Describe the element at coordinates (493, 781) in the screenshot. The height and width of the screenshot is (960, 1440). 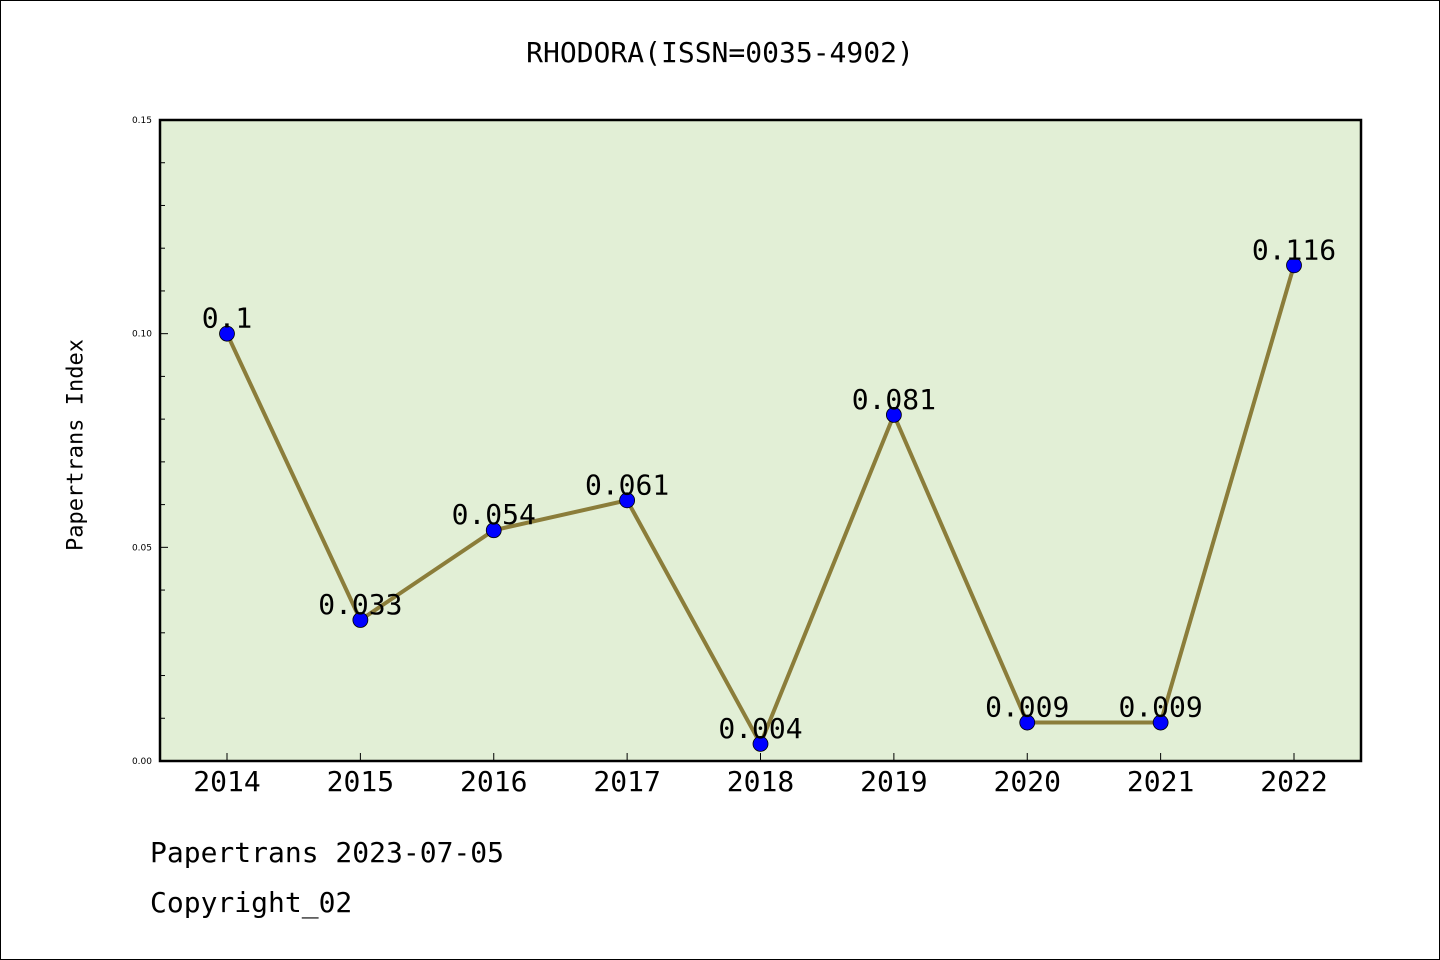
I see `x-tick-label: 2016` at that location.